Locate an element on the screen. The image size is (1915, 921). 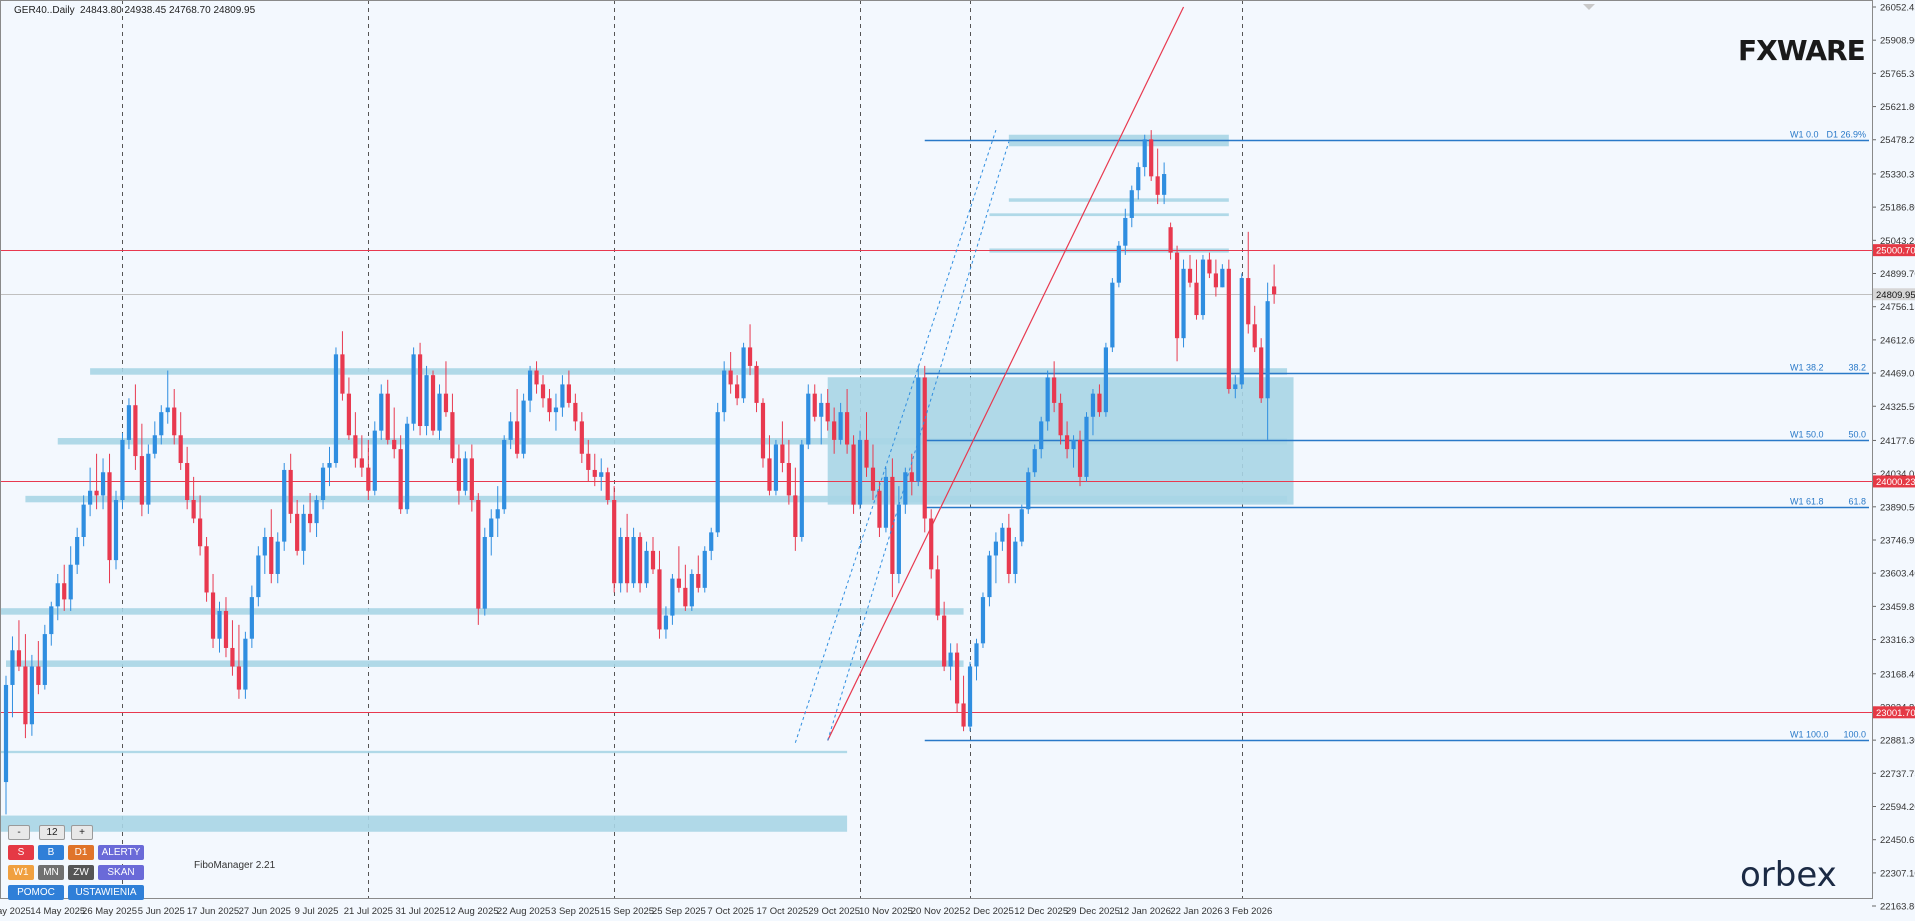
y-tick-label-13: 24177.60 is located at coordinates (1897, 441).